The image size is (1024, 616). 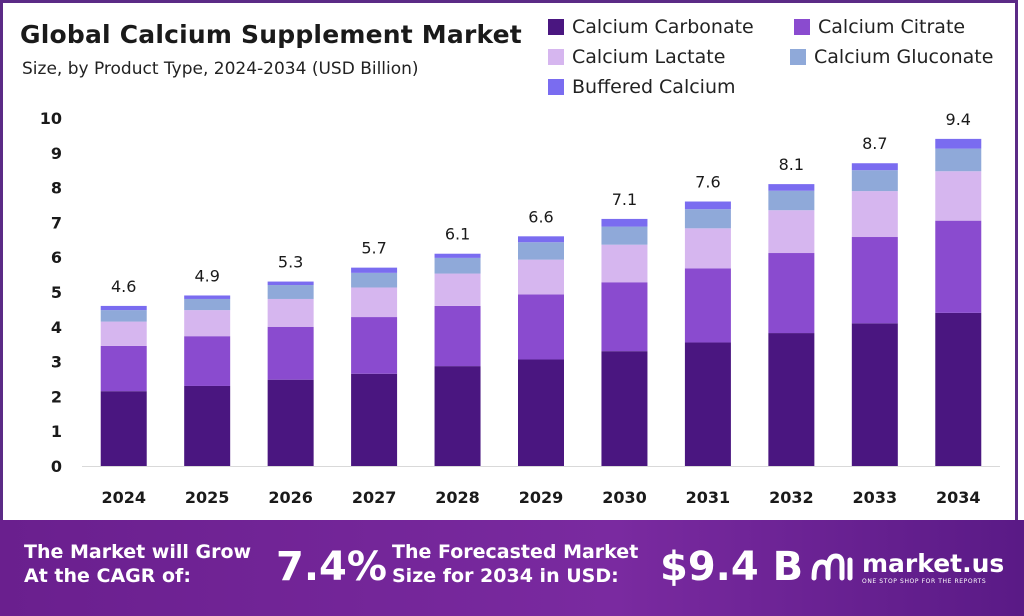 I want to click on brand-logo-block: market.us ONE STOP SHOP FOR THE REPORTS, so click(x=906, y=568).